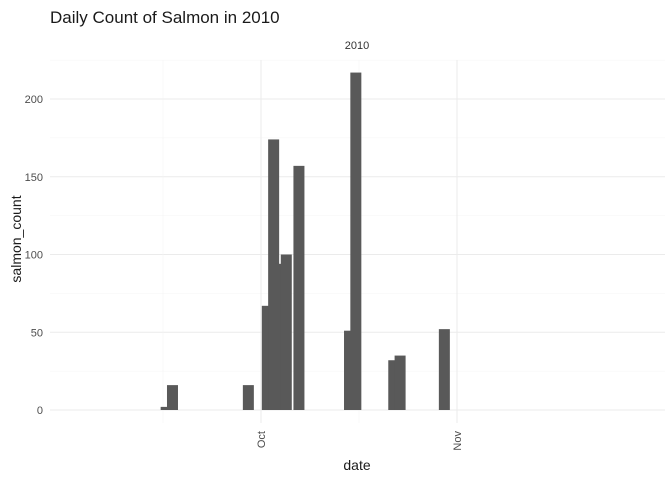 The image size is (672, 480). What do you see at coordinates (40, 411) in the screenshot?
I see `y-tick-label: 0` at bounding box center [40, 411].